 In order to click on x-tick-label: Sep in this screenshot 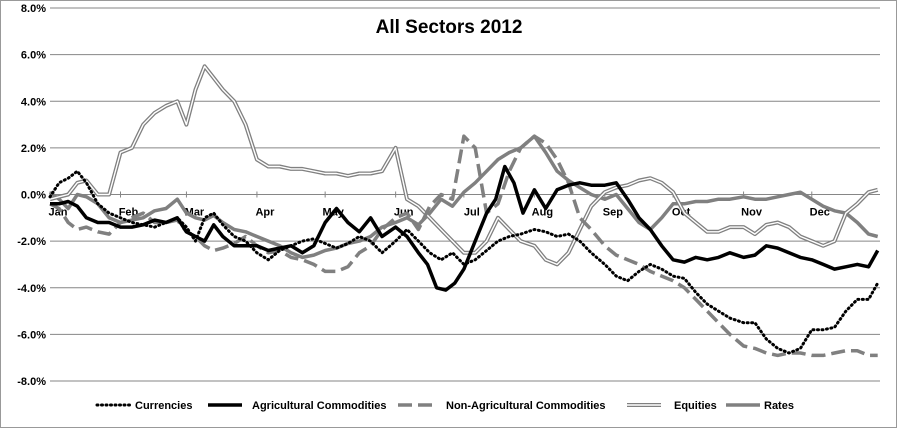, I will do `click(613, 213)`.